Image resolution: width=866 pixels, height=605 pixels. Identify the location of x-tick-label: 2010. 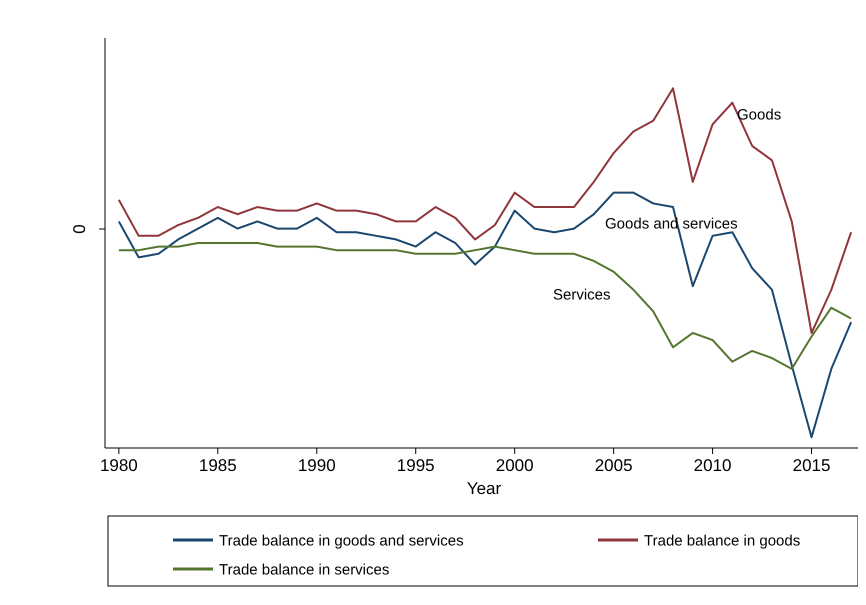
(713, 465).